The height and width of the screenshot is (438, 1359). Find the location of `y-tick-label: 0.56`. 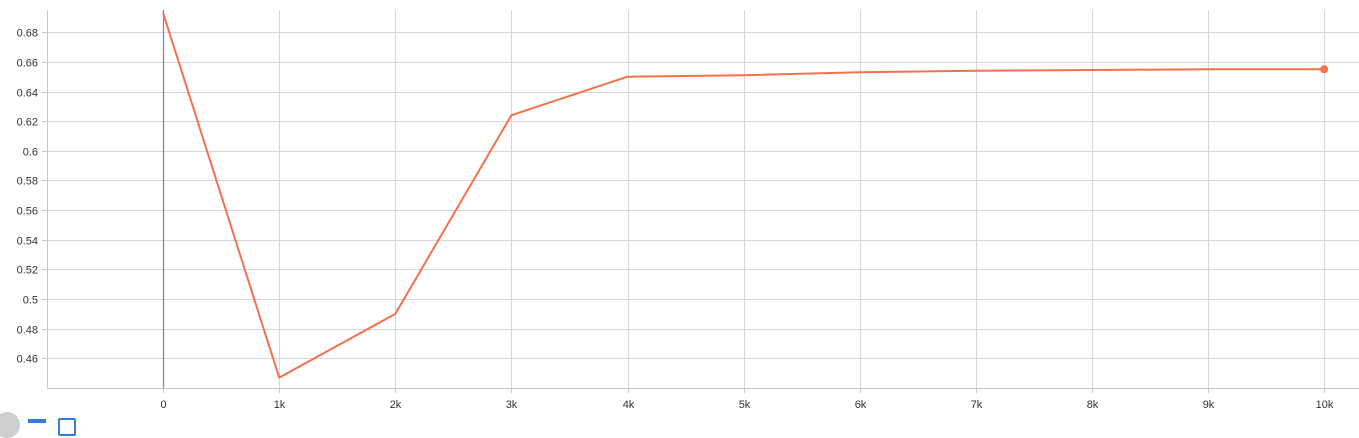

y-tick-label: 0.56 is located at coordinates (27, 212).